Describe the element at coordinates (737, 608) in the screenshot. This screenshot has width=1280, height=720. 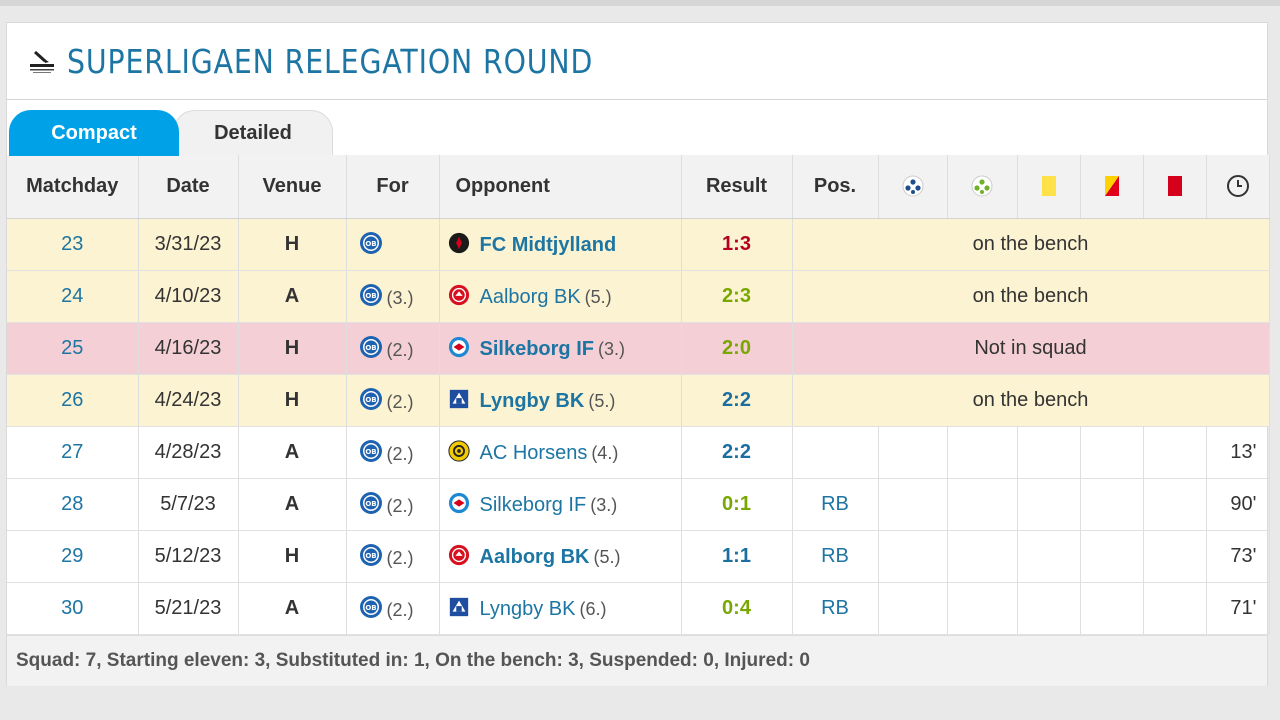
I see `result-link: 0:4` at that location.